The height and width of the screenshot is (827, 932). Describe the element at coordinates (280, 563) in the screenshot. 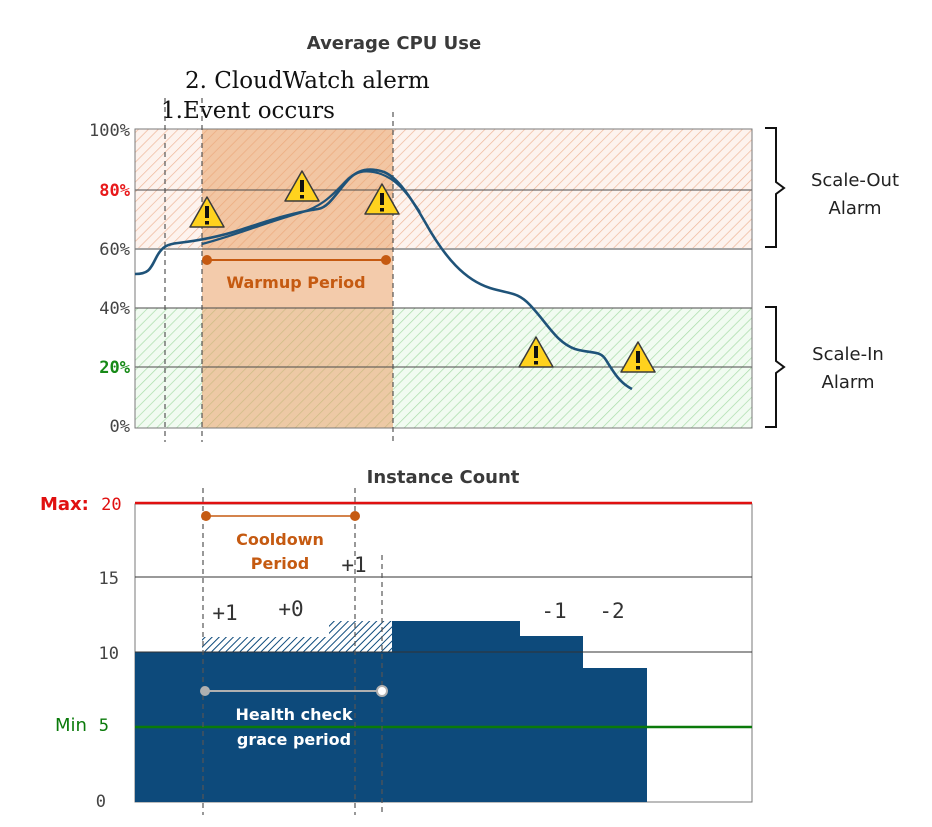

I see `cooldown-label-line2: Period` at that location.